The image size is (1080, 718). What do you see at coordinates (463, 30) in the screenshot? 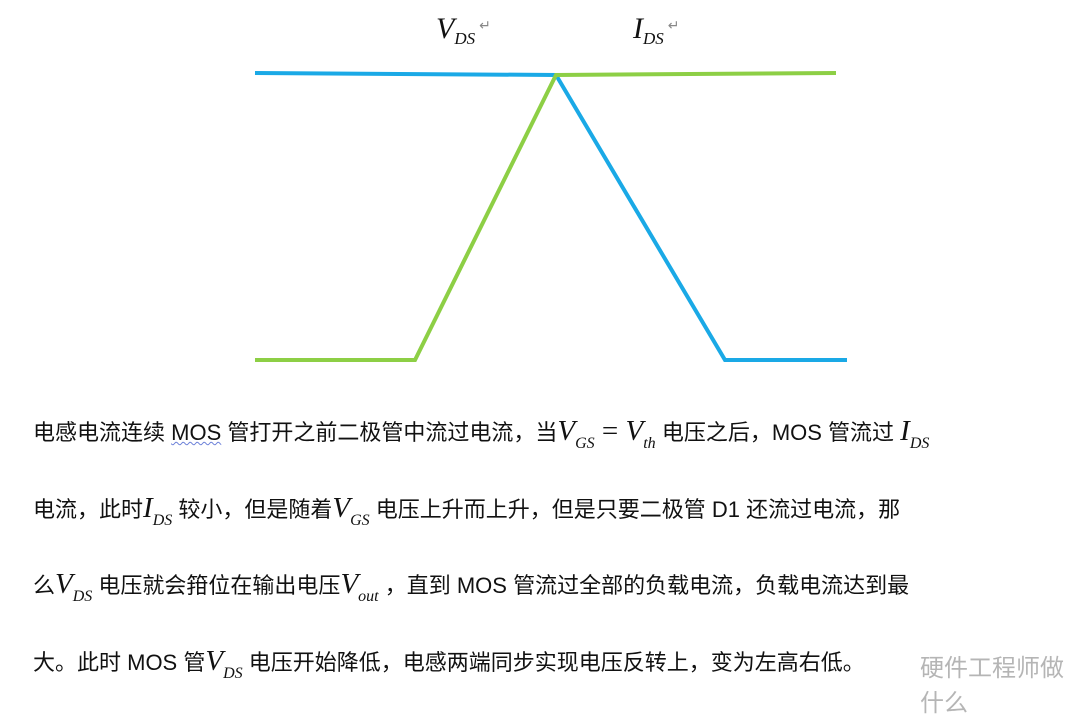
I see `vds-label: VDS↵` at bounding box center [463, 30].